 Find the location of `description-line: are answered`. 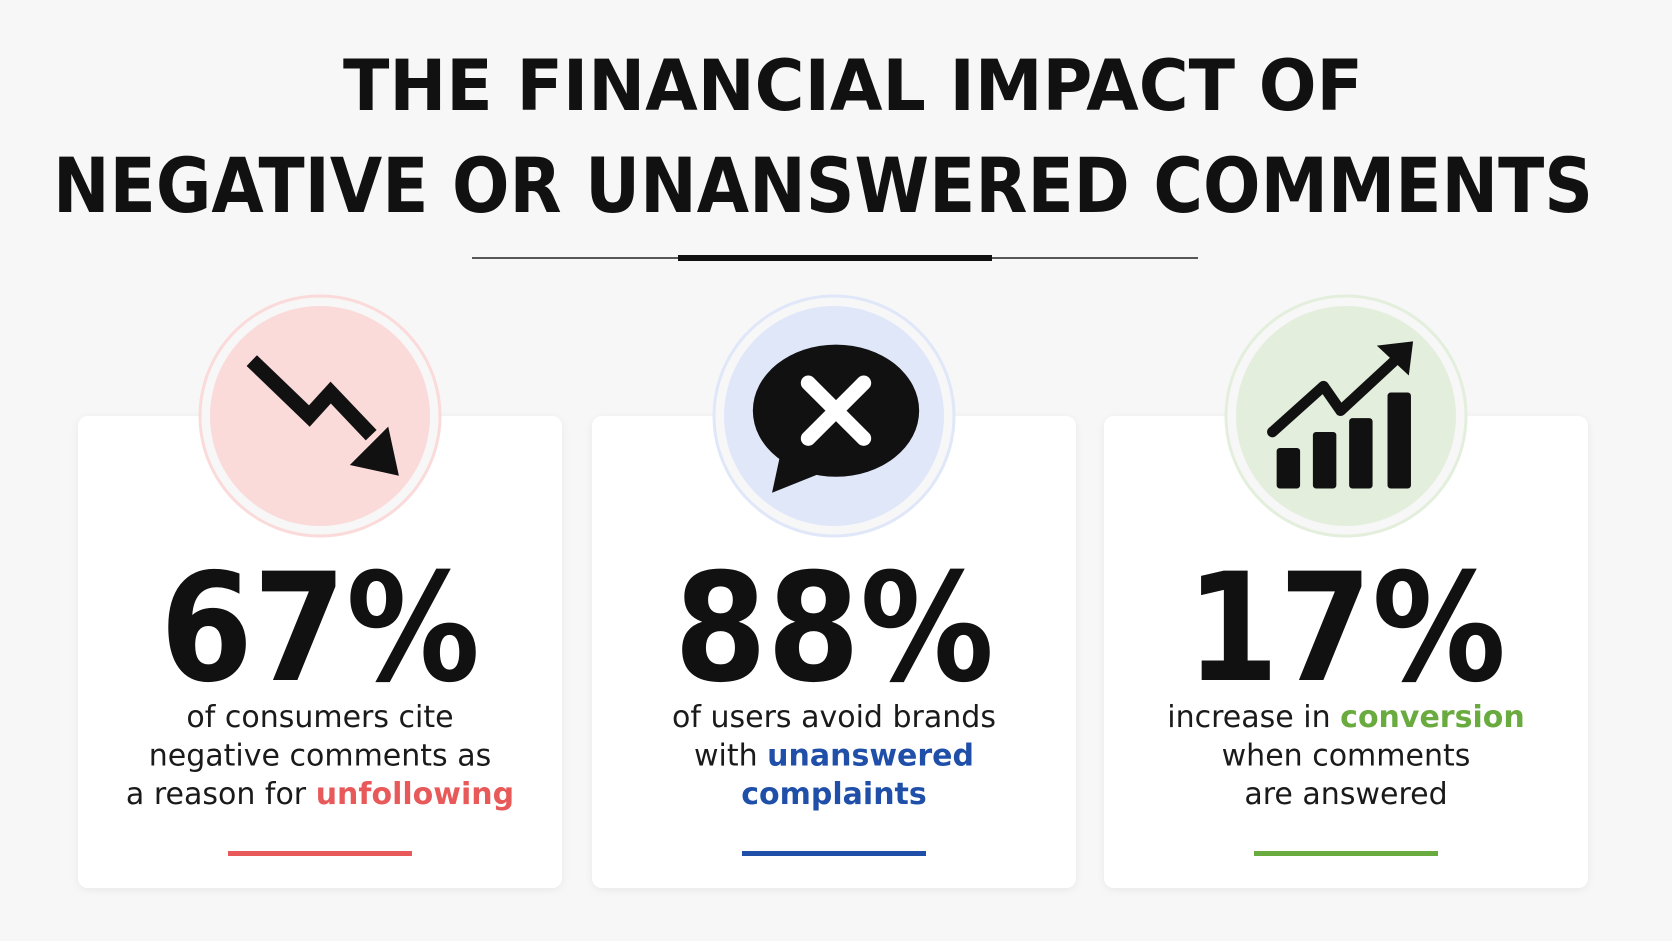

description-line: are answered is located at coordinates (1345, 794).